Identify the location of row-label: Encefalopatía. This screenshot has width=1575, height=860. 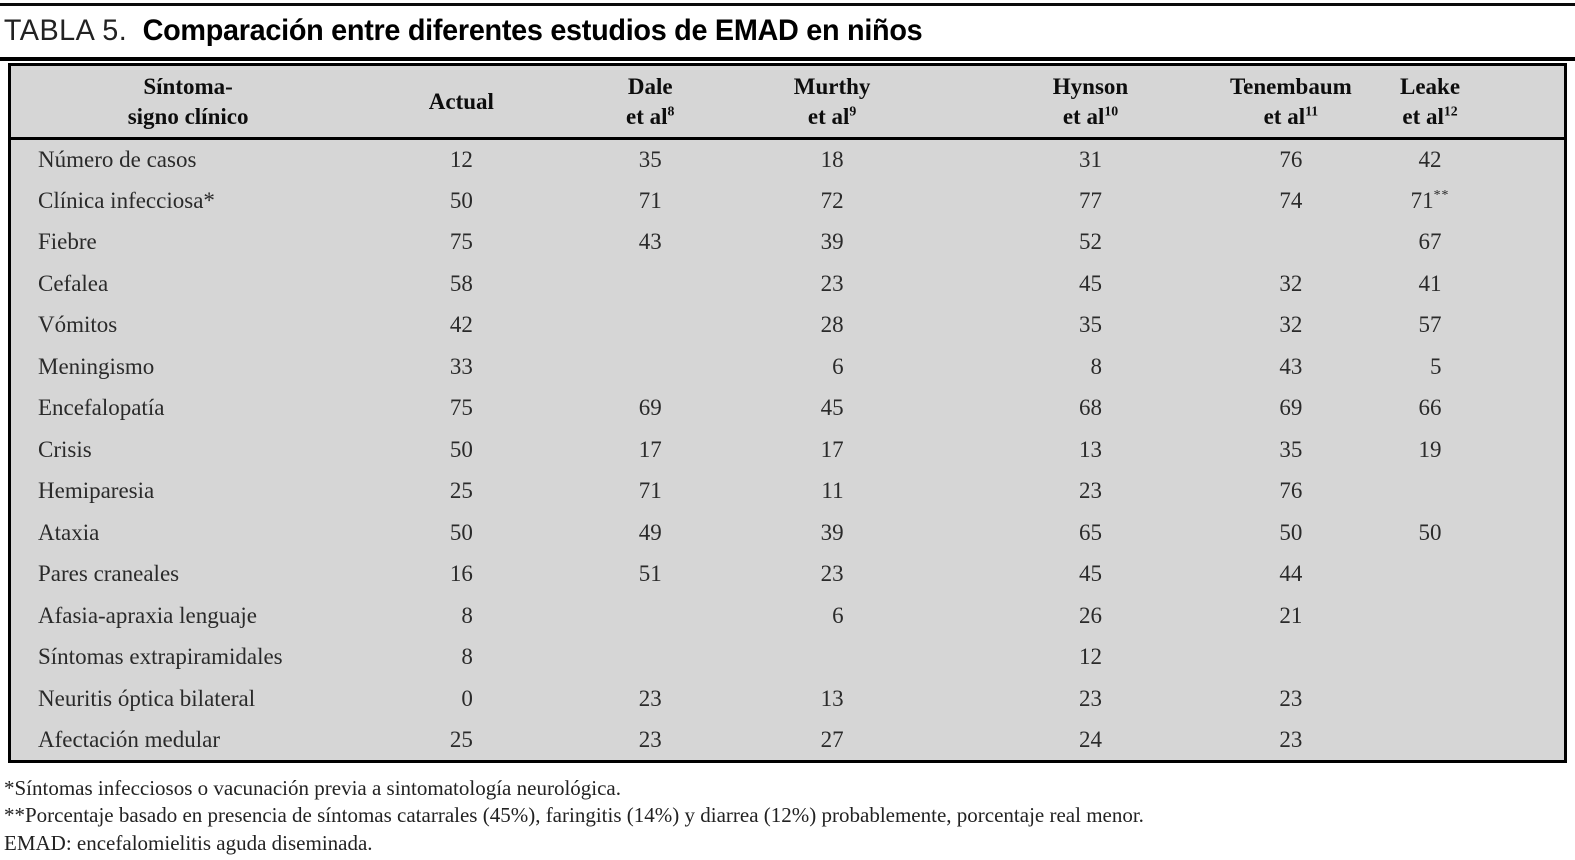
(101, 408).